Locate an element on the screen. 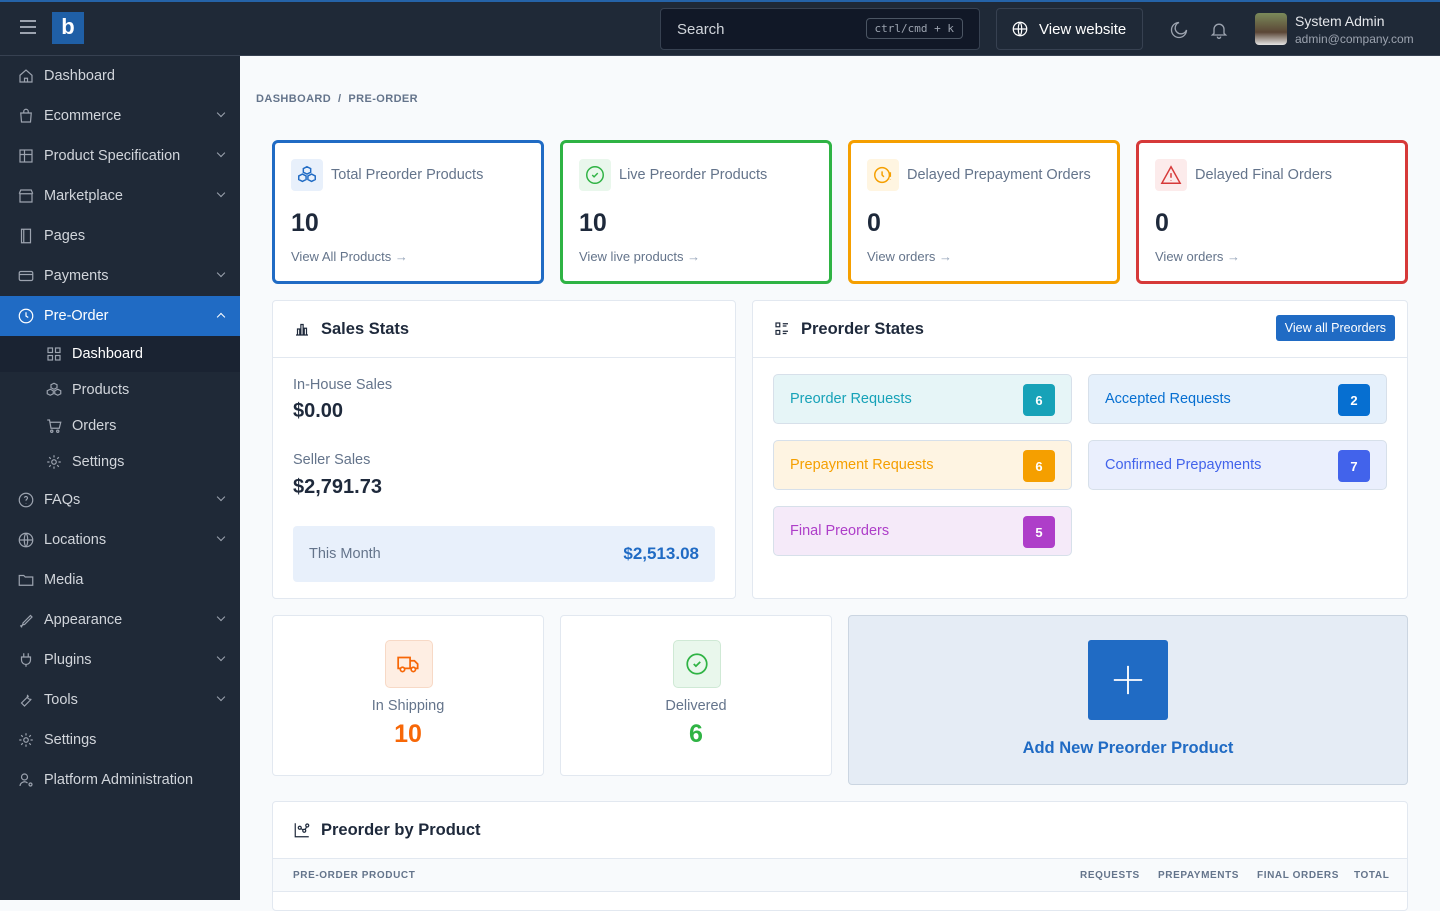 This screenshot has width=1440, height=911. column-header-final-orders: FINAL ORDERS is located at coordinates (1298, 875).